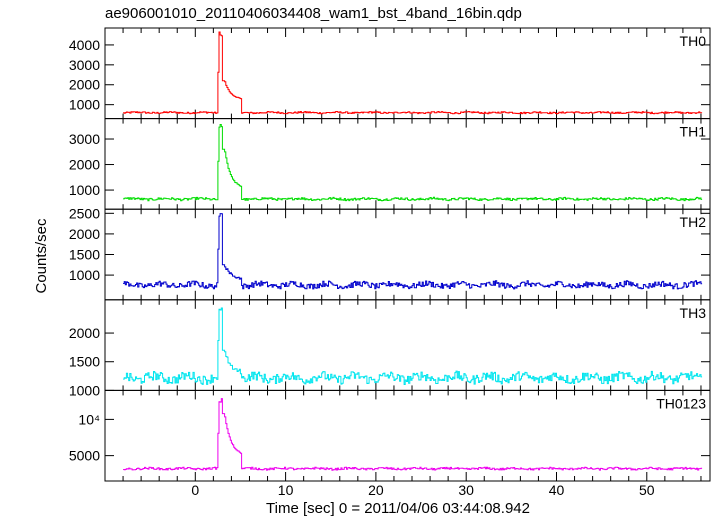  What do you see at coordinates (398, 508) in the screenshot?
I see `x-axis-label: Time [sec] 0 = 2011/04/06 03:44:08.942` at bounding box center [398, 508].